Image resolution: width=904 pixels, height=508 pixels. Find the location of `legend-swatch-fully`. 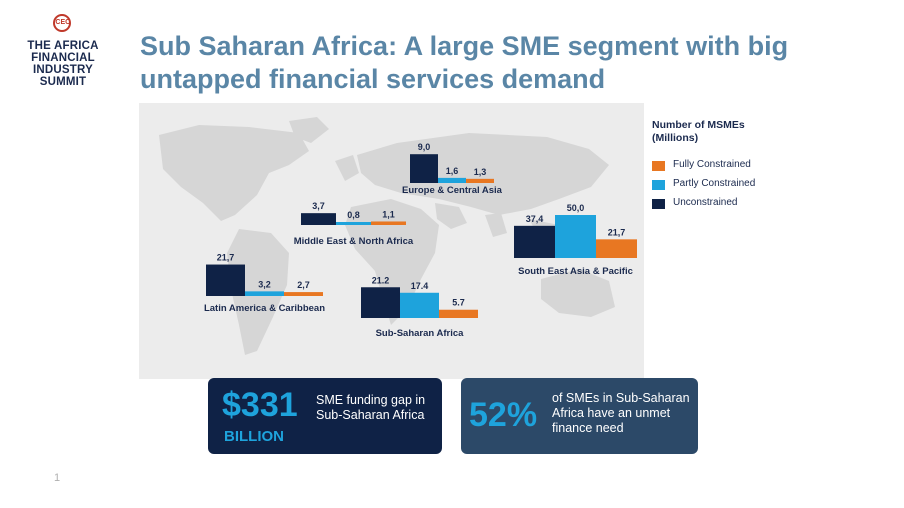

legend-swatch-fully is located at coordinates (658, 166).